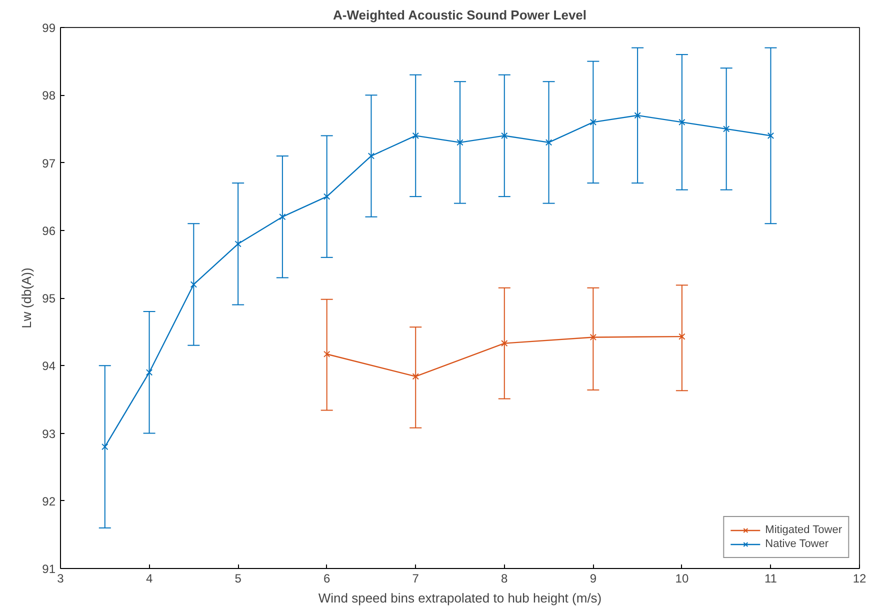 Image resolution: width=874 pixels, height=608 pixels. What do you see at coordinates (60, 579) in the screenshot?
I see `x-tick-label: 3` at bounding box center [60, 579].